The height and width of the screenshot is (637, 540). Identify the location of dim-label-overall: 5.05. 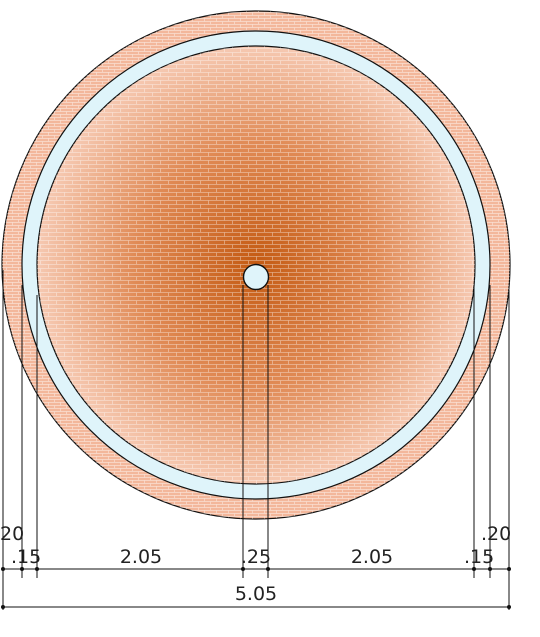
(256, 594).